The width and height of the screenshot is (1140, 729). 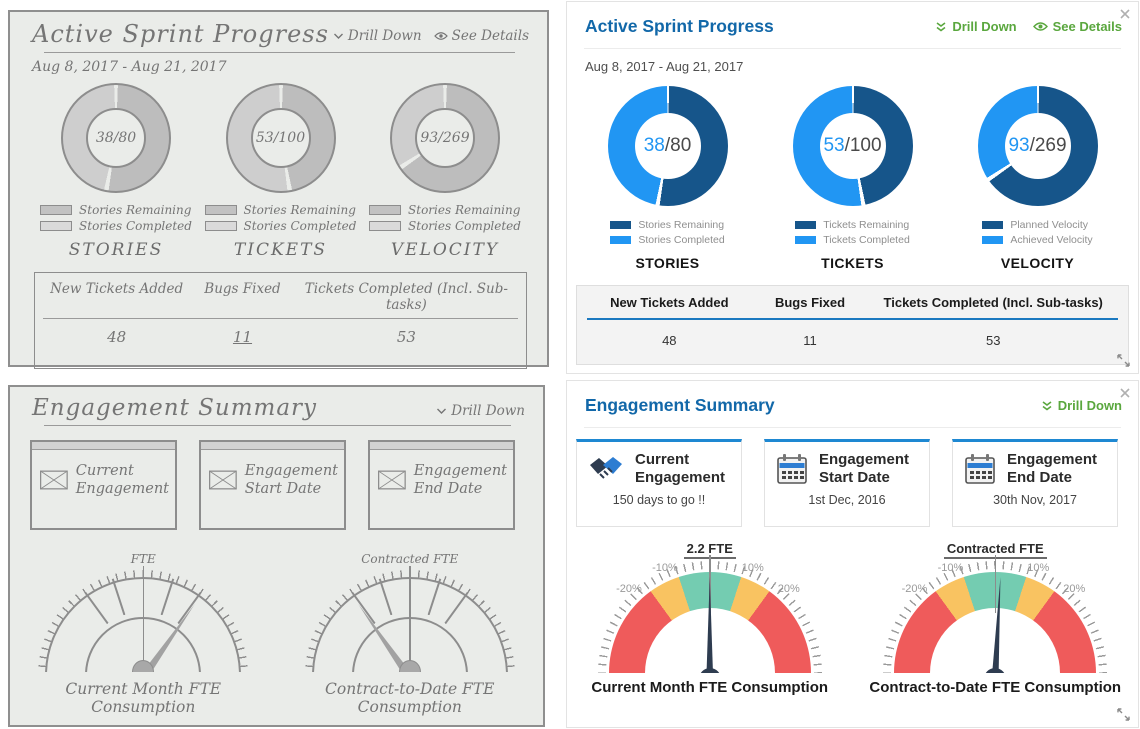 I want to click on tickets-donut-value: 53/100, so click(x=852, y=146).